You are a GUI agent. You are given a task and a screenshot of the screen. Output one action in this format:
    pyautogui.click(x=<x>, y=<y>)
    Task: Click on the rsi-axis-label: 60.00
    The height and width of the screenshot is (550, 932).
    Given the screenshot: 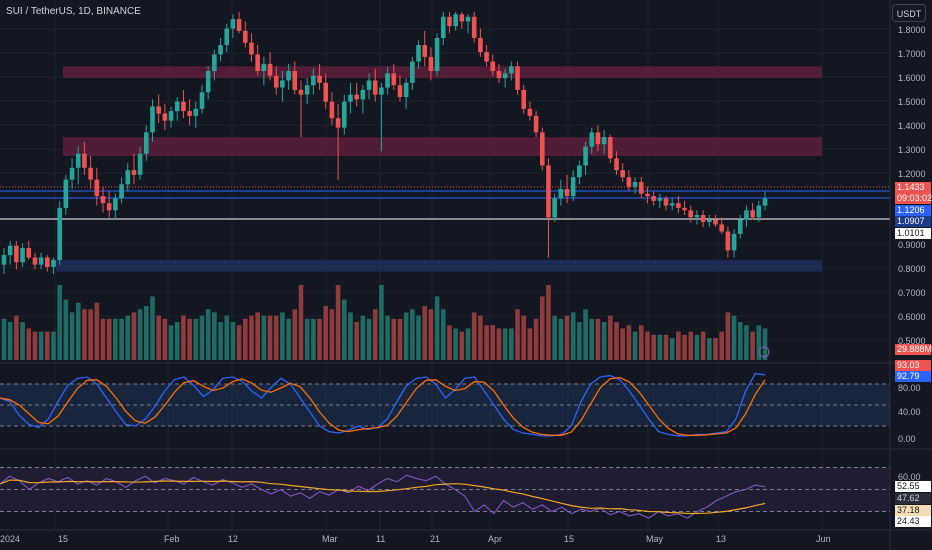 What is the action you would take?
    pyautogui.click(x=909, y=477)
    